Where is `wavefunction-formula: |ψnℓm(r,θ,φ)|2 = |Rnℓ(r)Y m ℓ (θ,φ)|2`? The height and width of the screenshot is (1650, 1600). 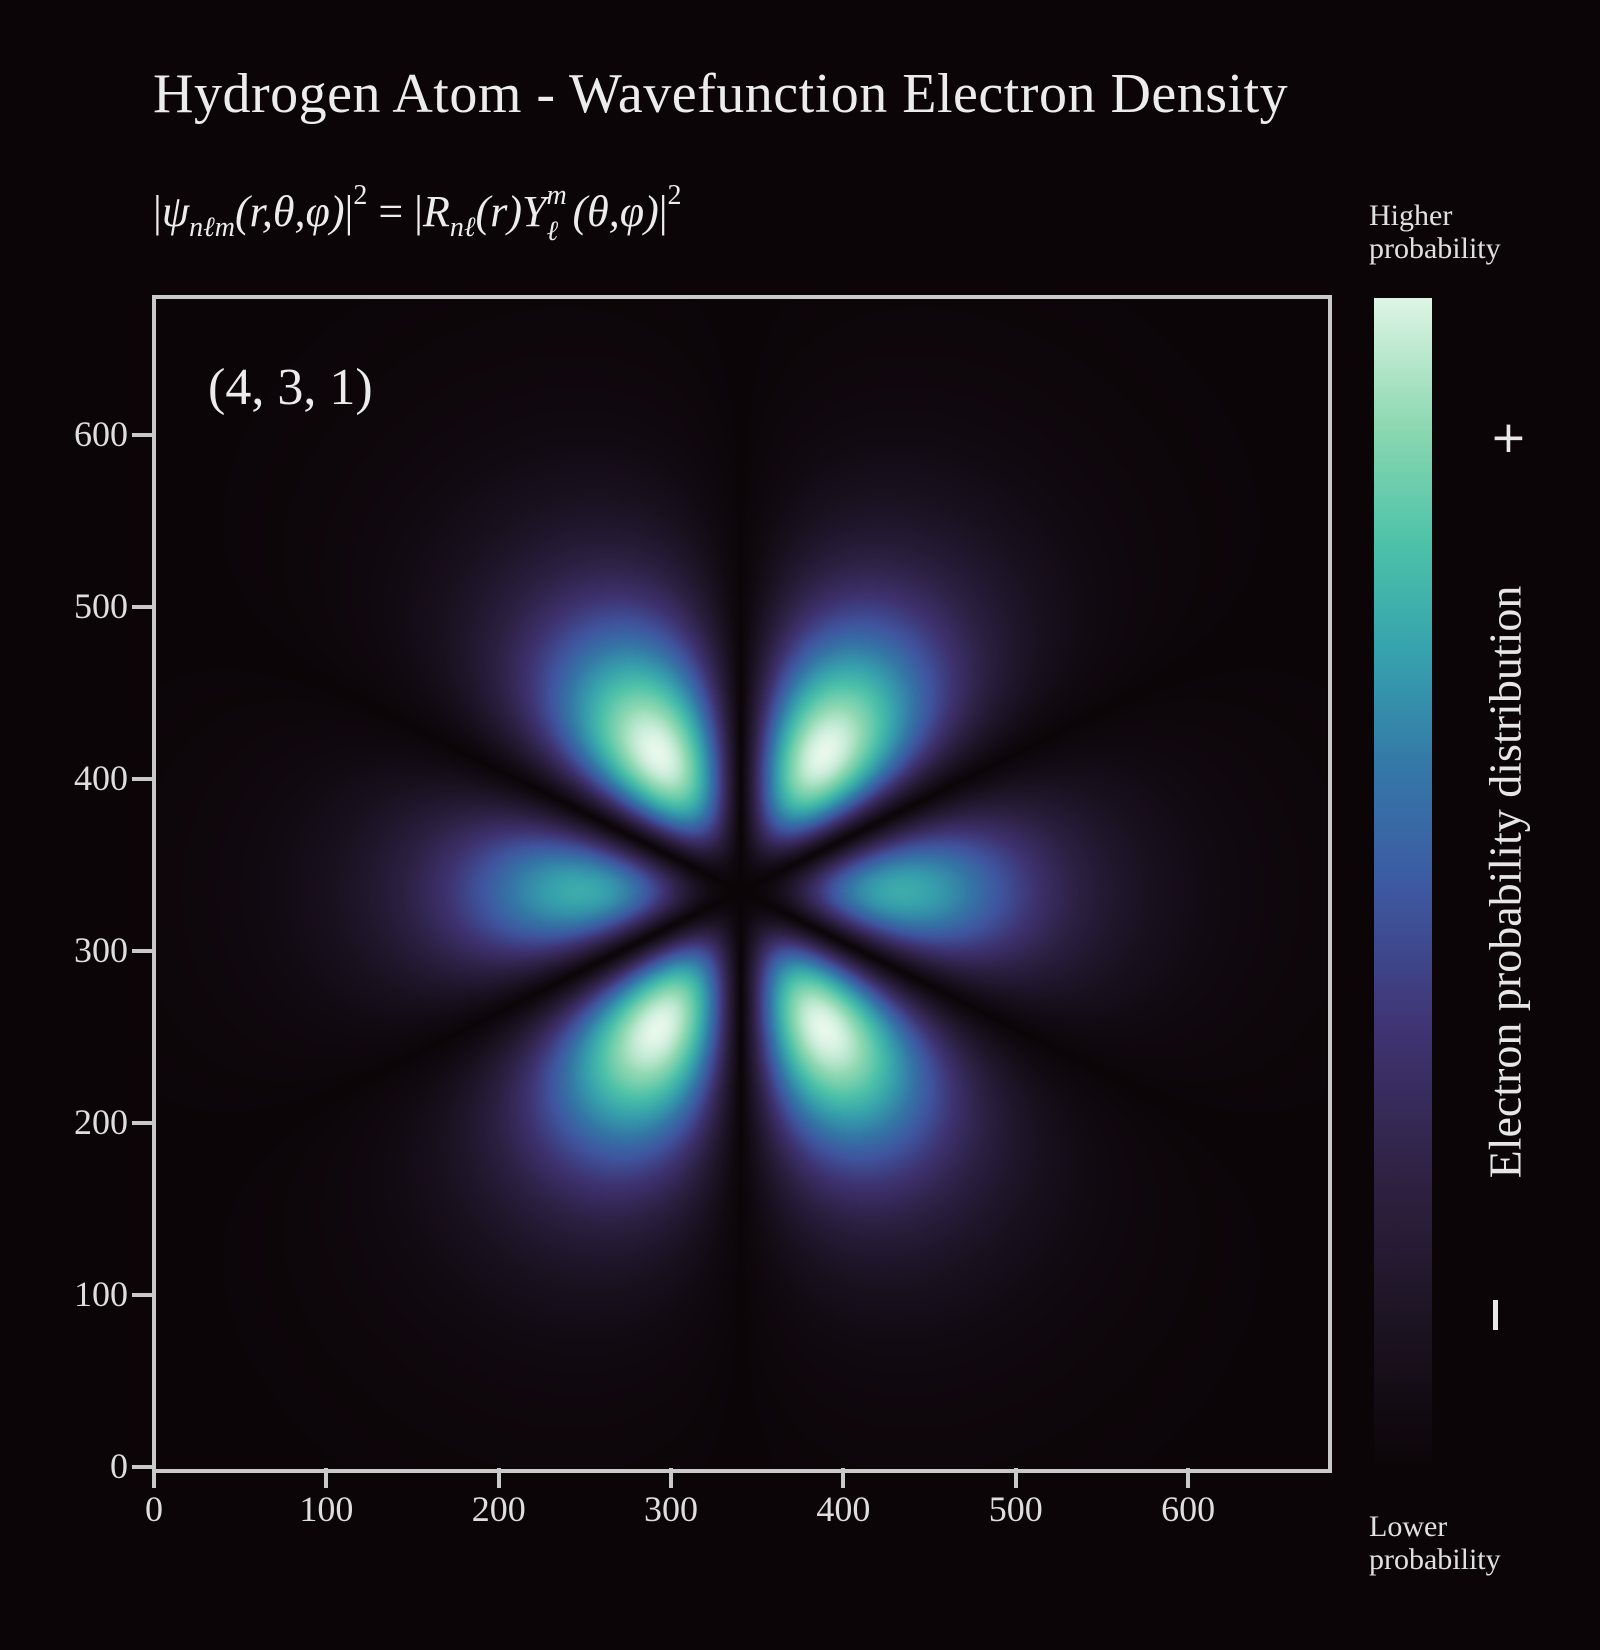
wavefunction-formula: |ψnℓm(r,θ,φ)|2 = |Rnℓ(r)Y m ℓ (θ,φ)|2 is located at coordinates (417, 213).